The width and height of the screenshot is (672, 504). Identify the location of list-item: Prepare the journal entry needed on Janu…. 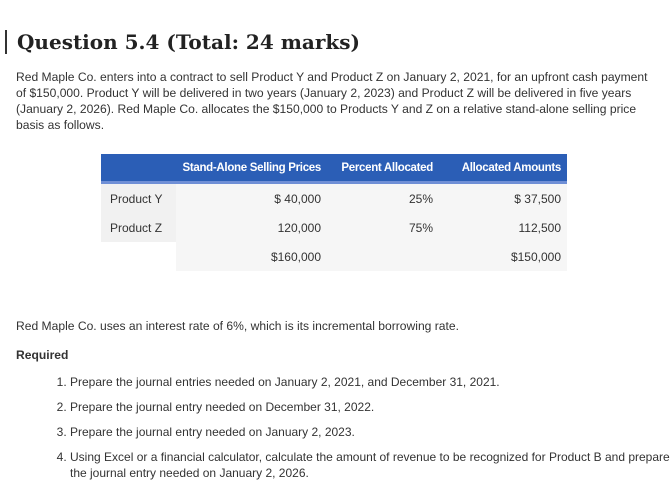
(371, 432).